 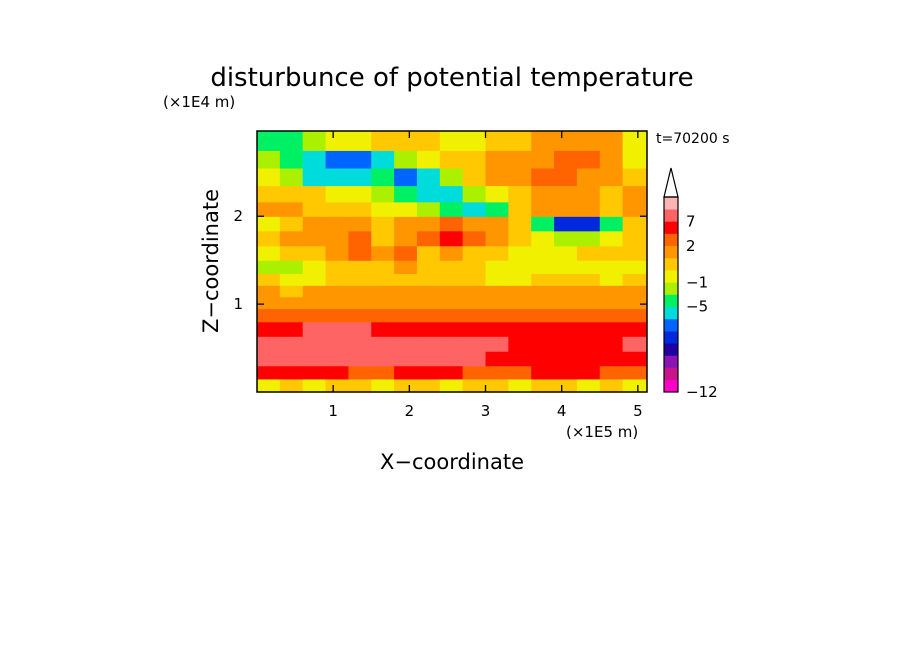 I want to click on y-axis-label: Z−coordinate, so click(x=211, y=261).